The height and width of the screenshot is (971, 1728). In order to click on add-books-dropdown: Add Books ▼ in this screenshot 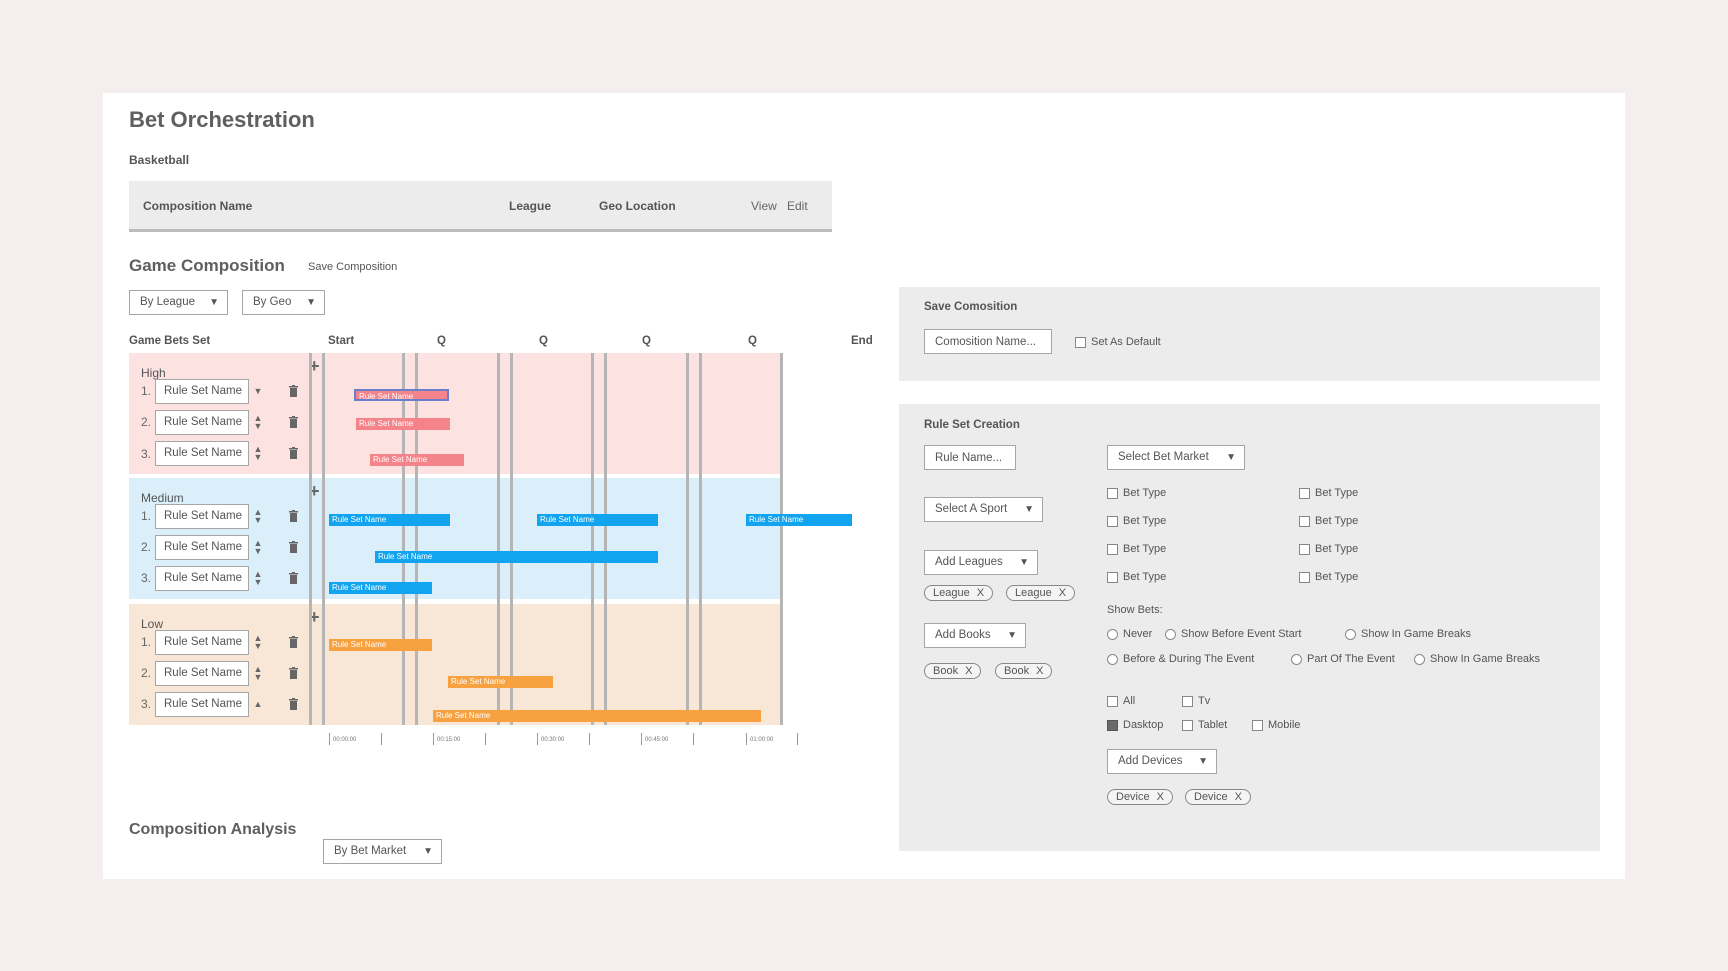, I will do `click(975, 635)`.